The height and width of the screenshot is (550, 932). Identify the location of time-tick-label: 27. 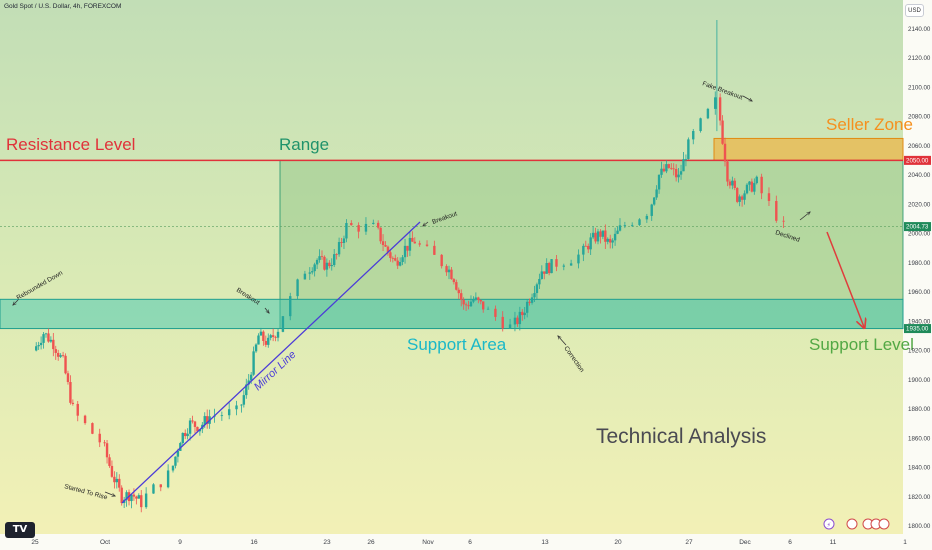
(689, 542).